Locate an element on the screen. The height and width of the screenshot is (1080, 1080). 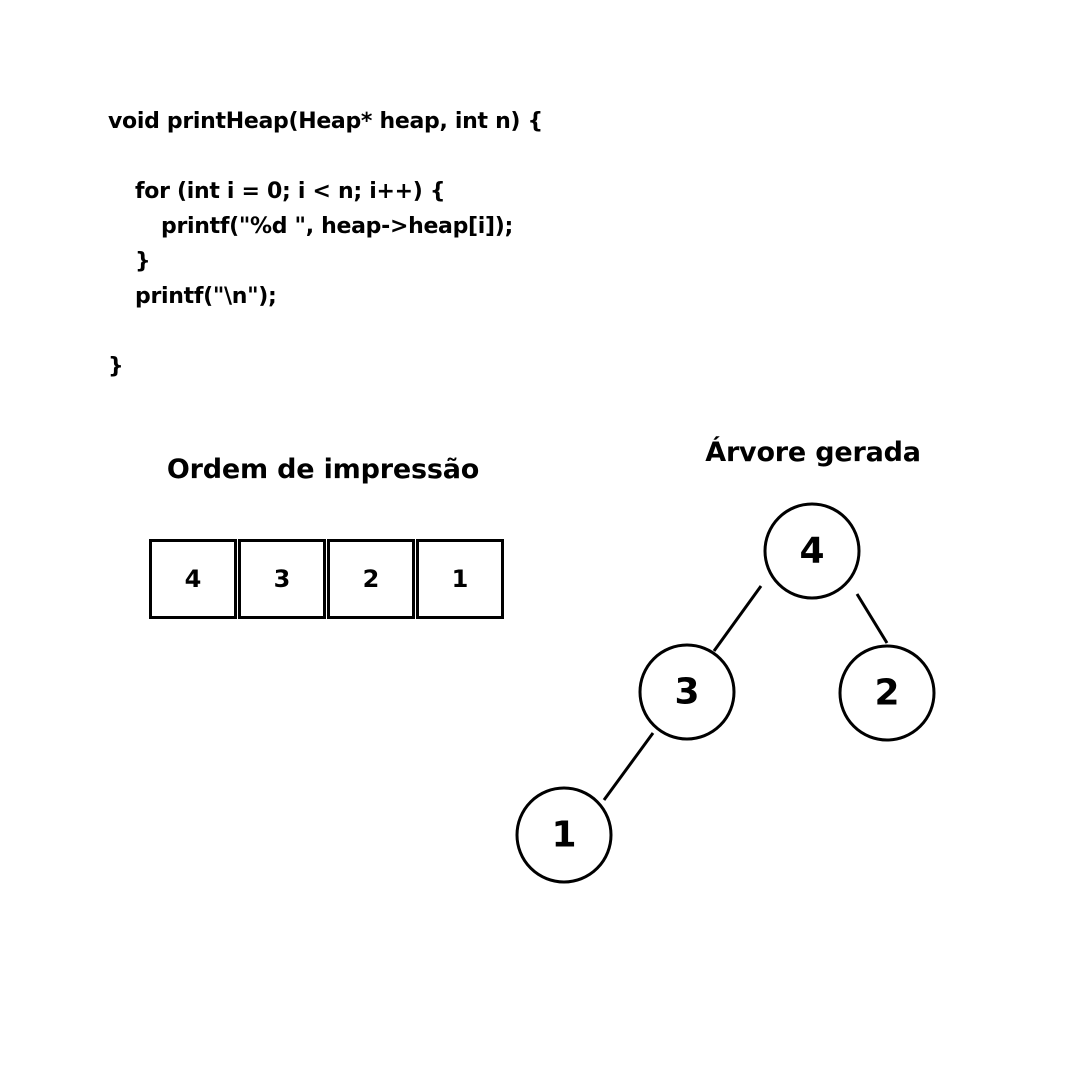
tree-node: 3 is located at coordinates (687, 692).